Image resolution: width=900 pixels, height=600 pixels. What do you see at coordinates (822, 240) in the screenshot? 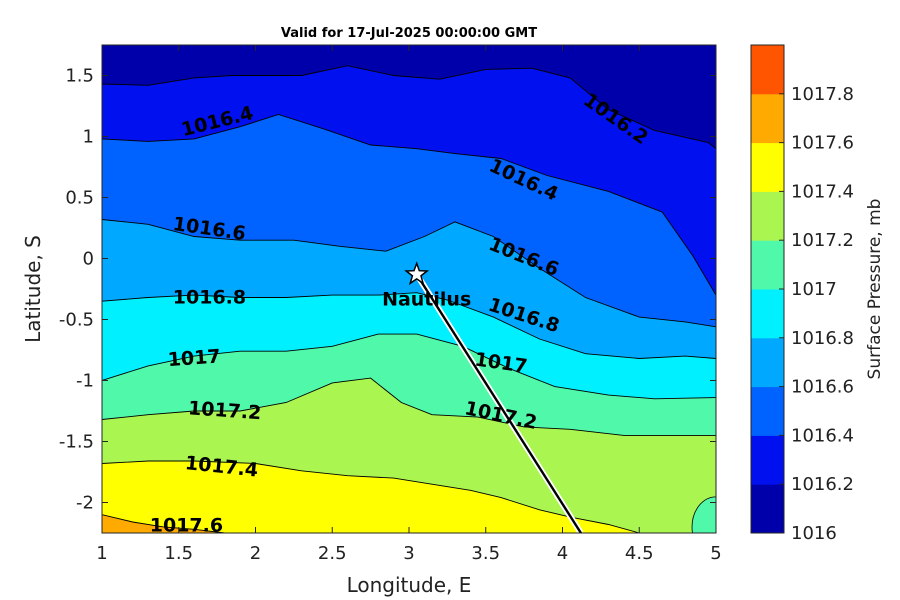
I see `colorbar-tick-label: 1017.2` at bounding box center [822, 240].